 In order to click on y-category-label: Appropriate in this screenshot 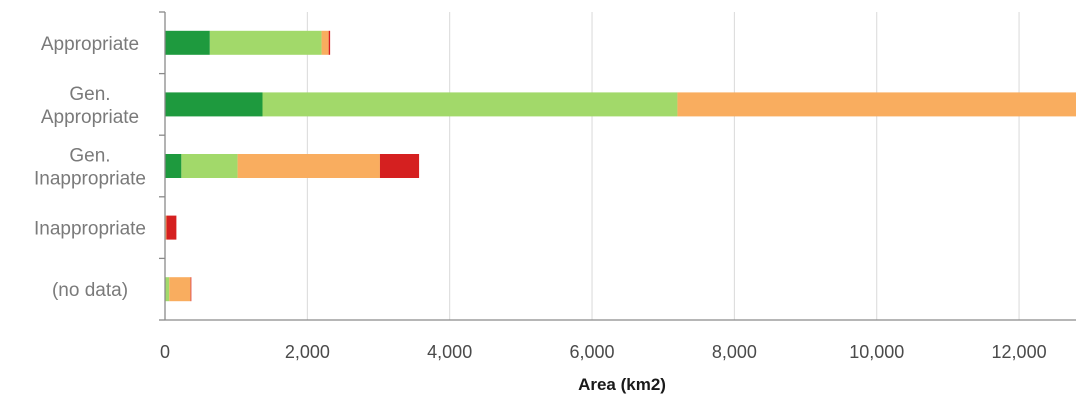, I will do `click(90, 44)`.